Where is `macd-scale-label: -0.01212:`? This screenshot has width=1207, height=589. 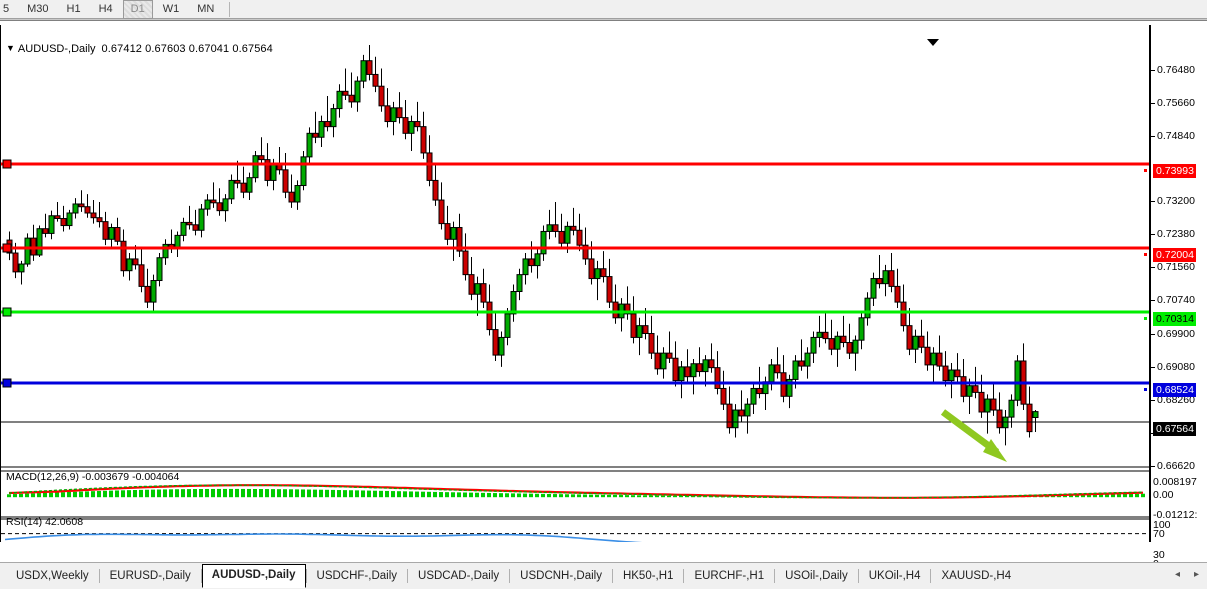
macd-scale-label: -0.01212: is located at coordinates (1175, 515).